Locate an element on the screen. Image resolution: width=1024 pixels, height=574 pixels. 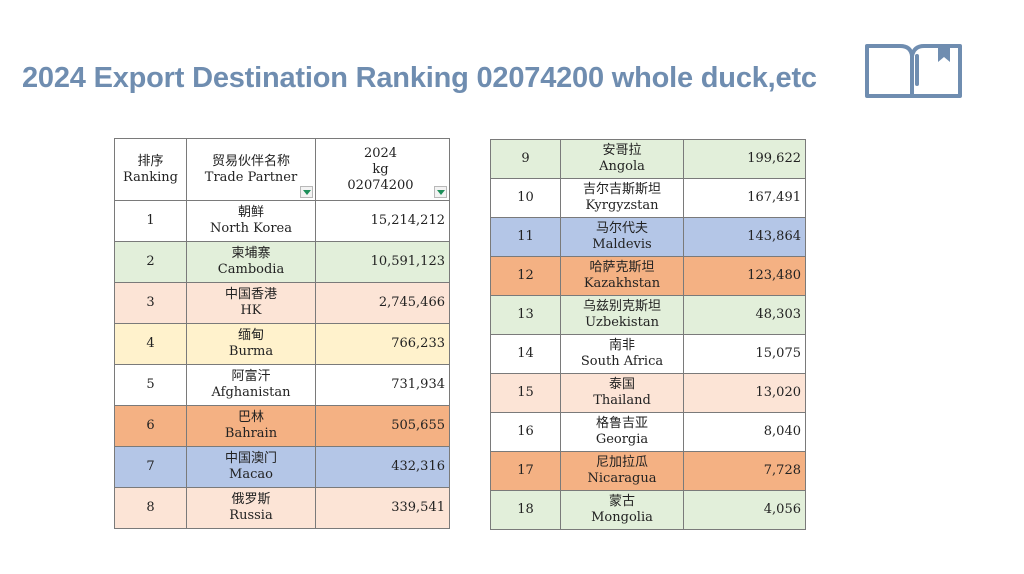
partner-name-cn: 缅甸 is located at coordinates (250, 335).